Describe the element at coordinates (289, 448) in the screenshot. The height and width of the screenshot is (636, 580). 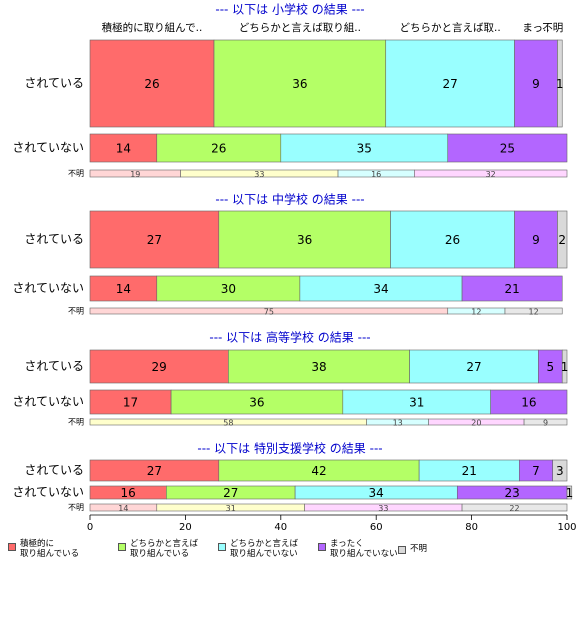
I see `panel-title: --- 以下は 特別支援学校 の結果 ---` at that location.